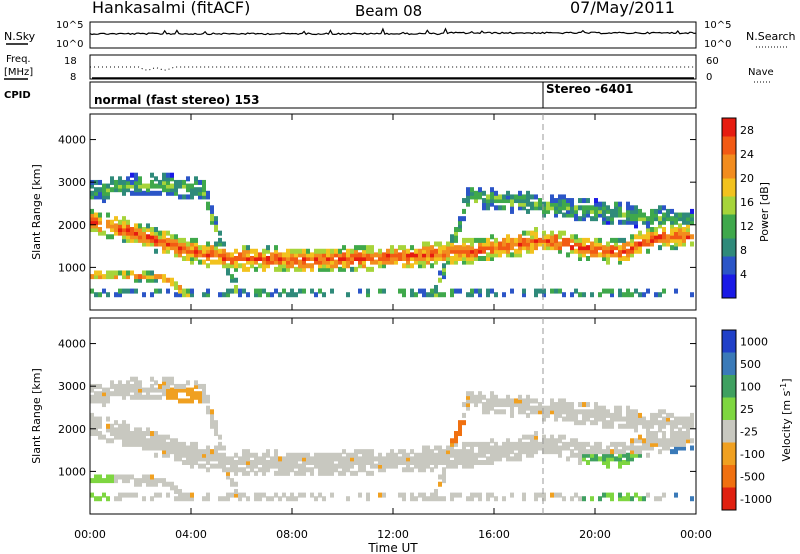  I want to click on date-title: 07/May/2011, so click(622, 8).